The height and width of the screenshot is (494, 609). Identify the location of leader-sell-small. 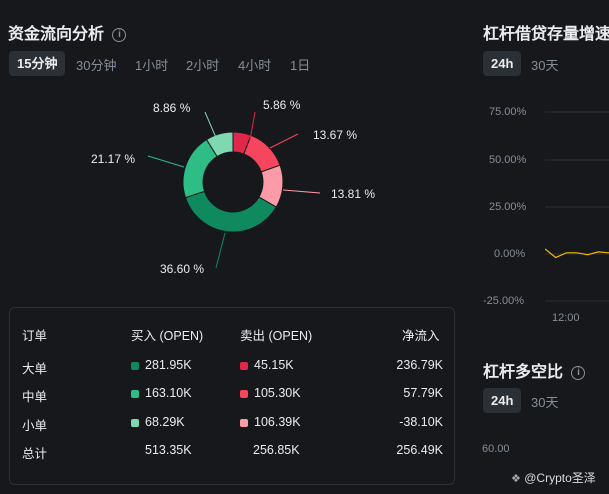
(301, 191).